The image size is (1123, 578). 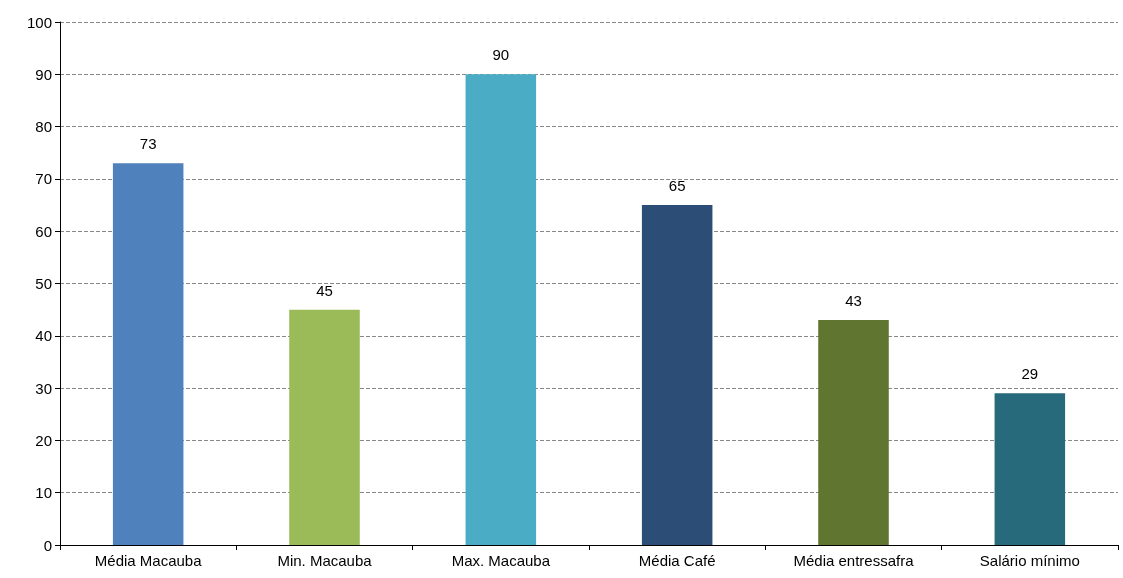 I want to click on data-label: 90, so click(x=501, y=55).